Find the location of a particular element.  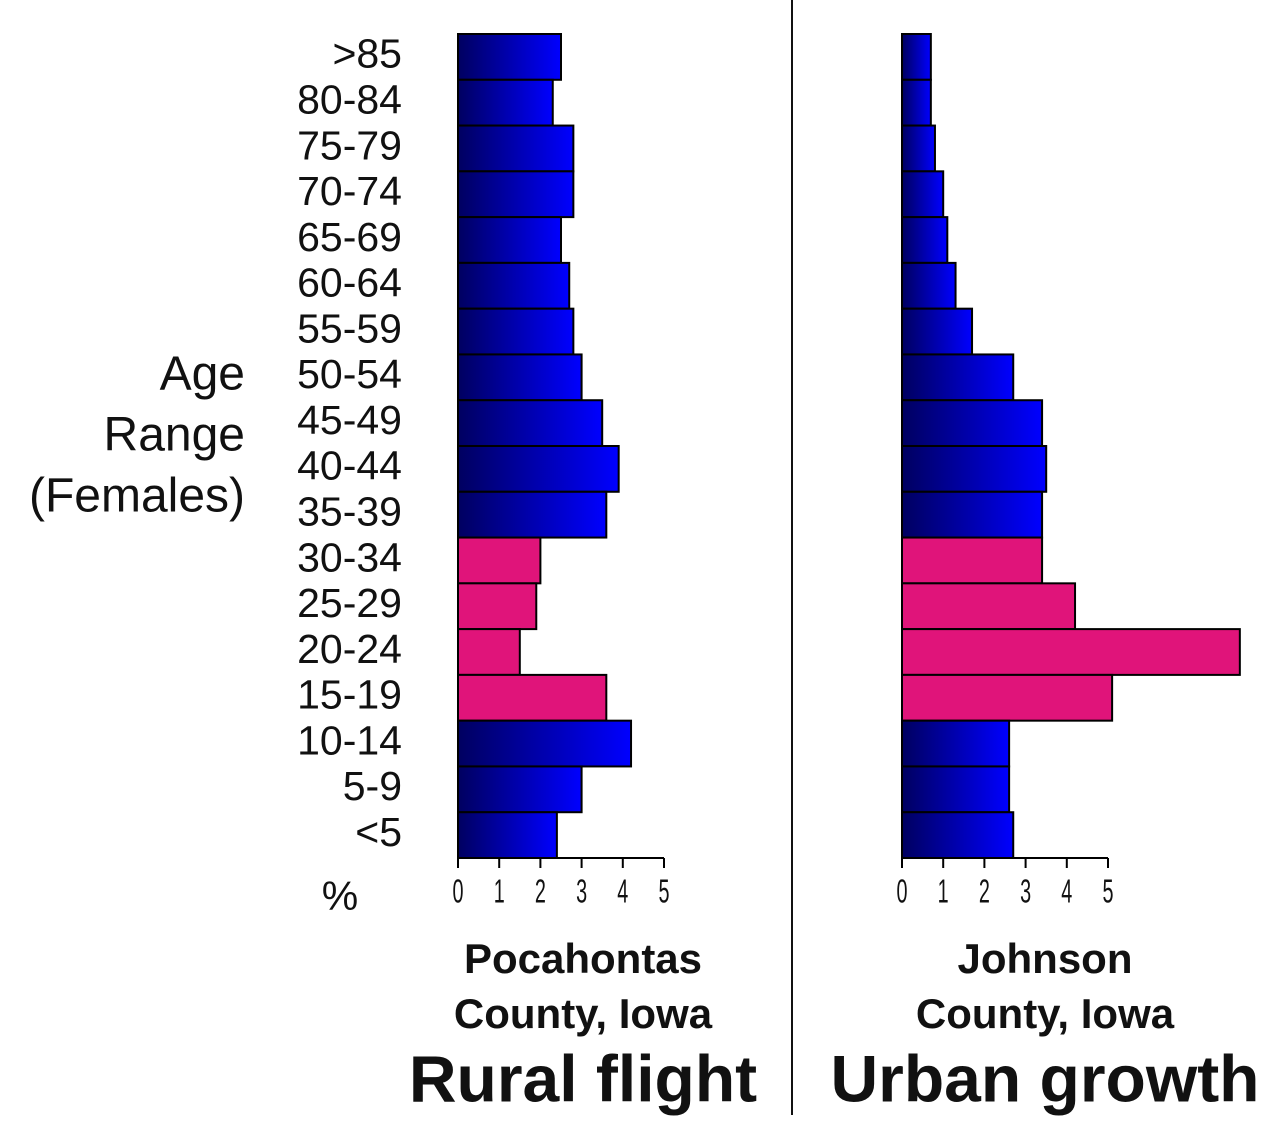

chart-title: Rural flight is located at coordinates (583, 1078).